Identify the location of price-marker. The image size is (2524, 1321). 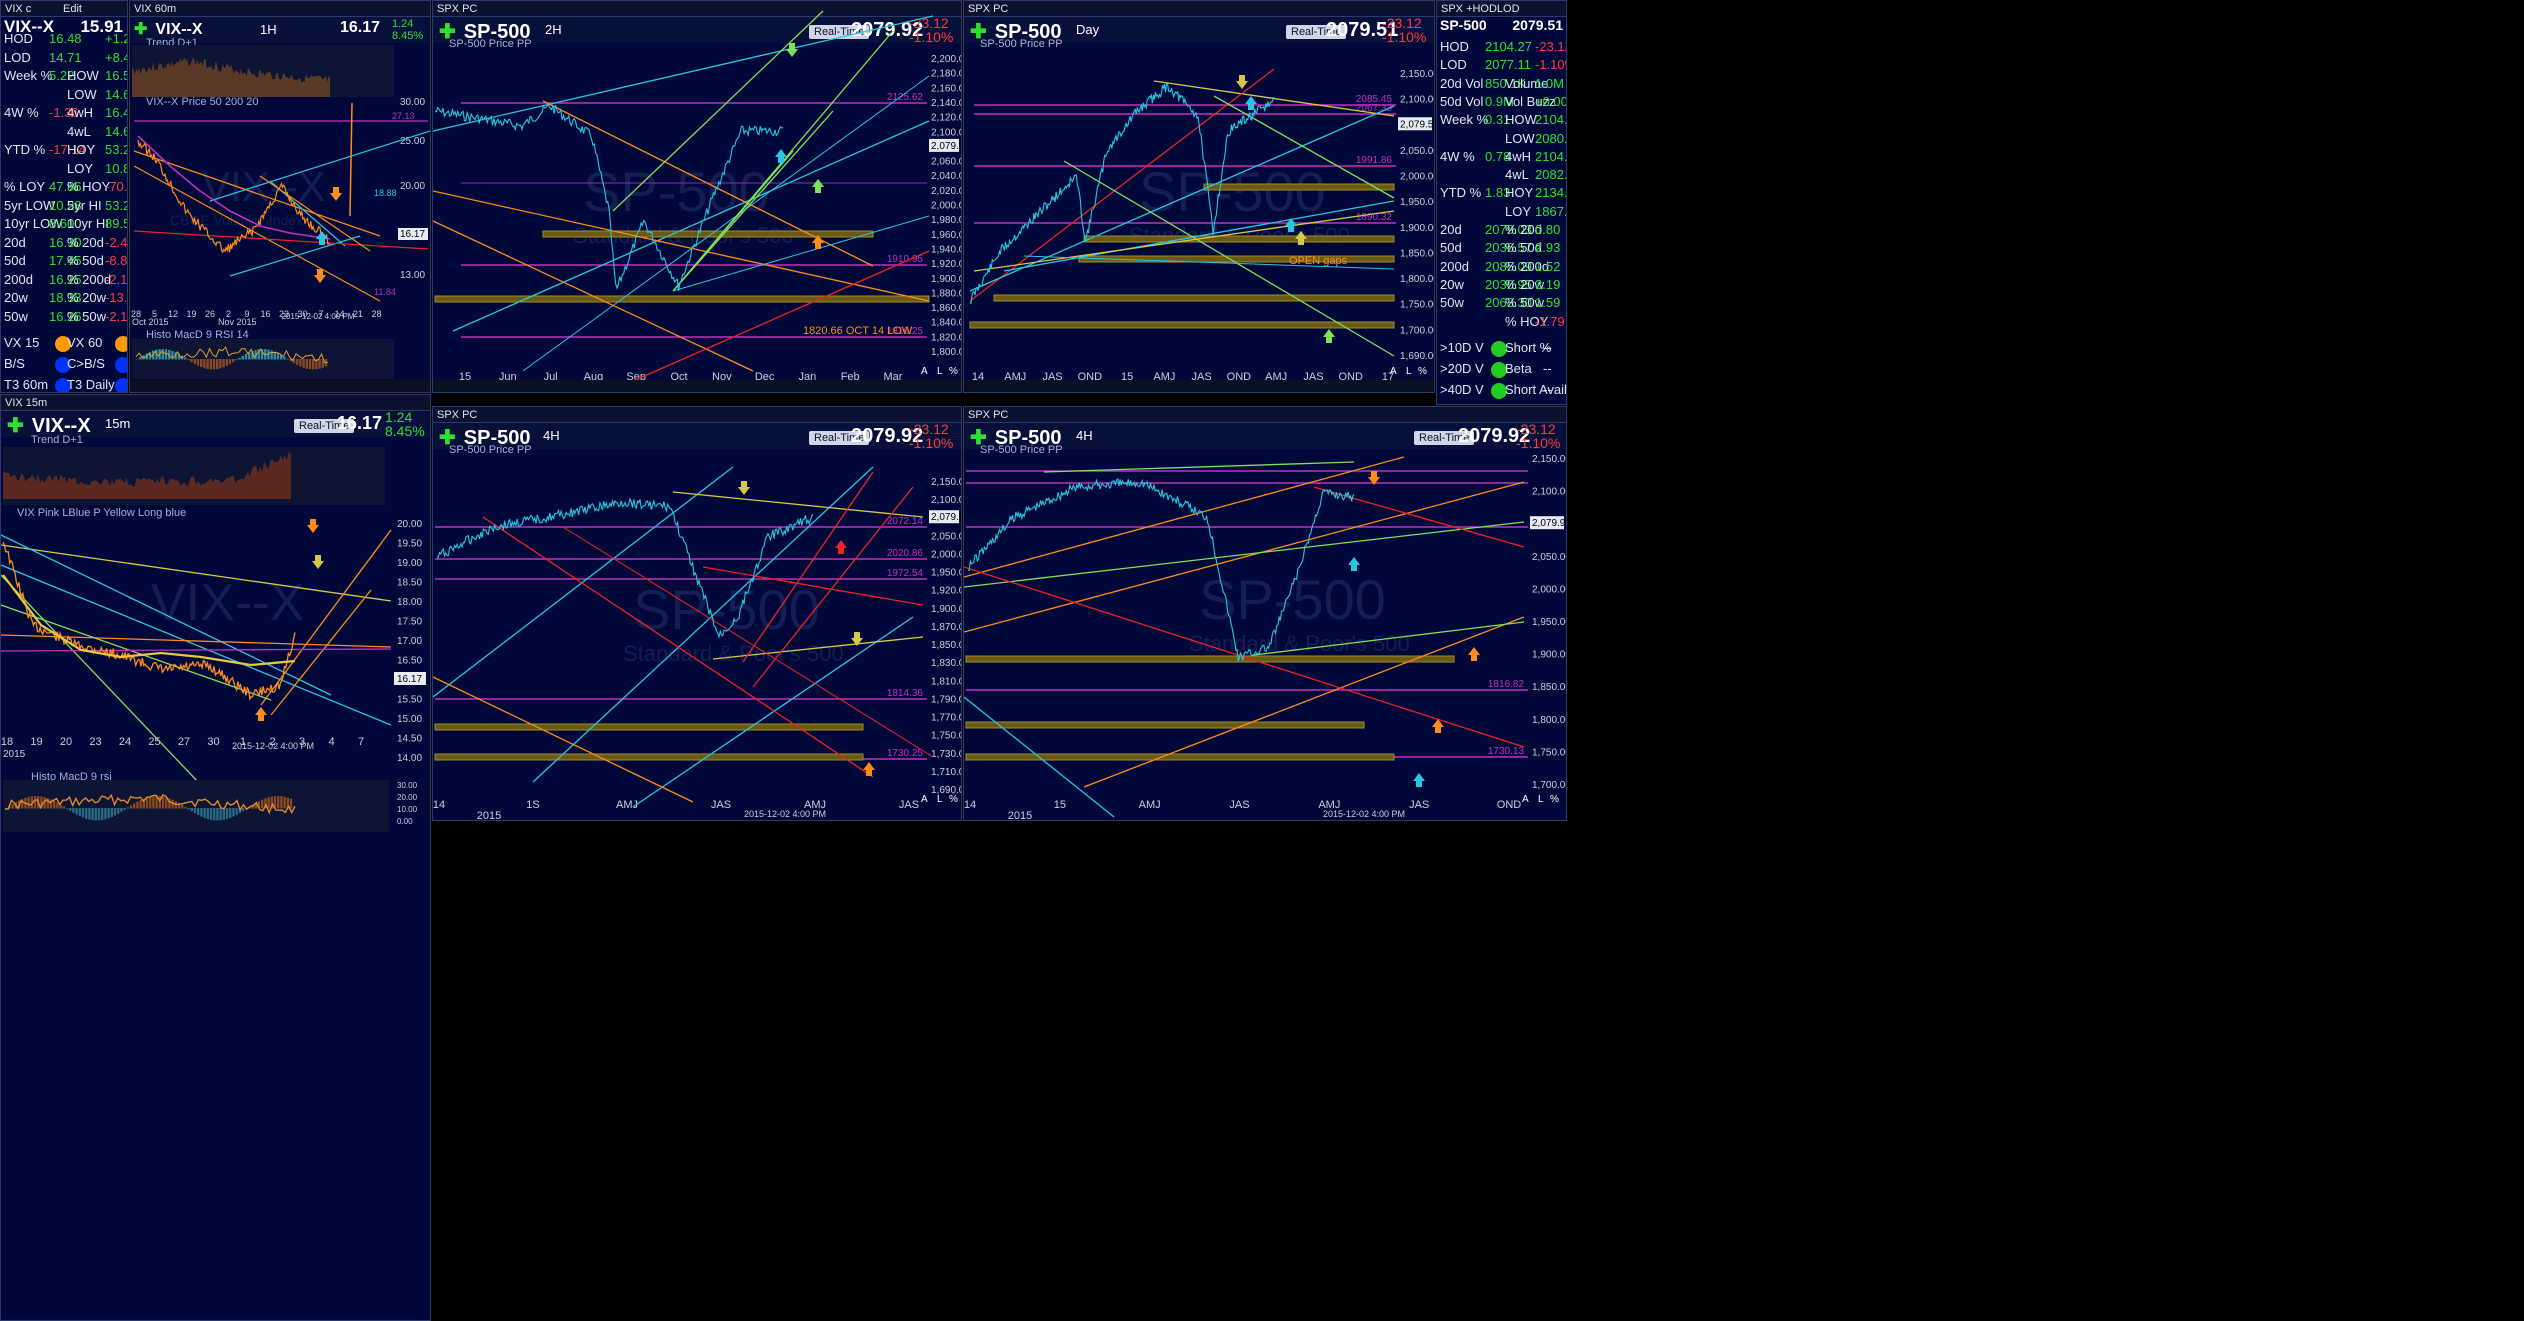
(944, 145).